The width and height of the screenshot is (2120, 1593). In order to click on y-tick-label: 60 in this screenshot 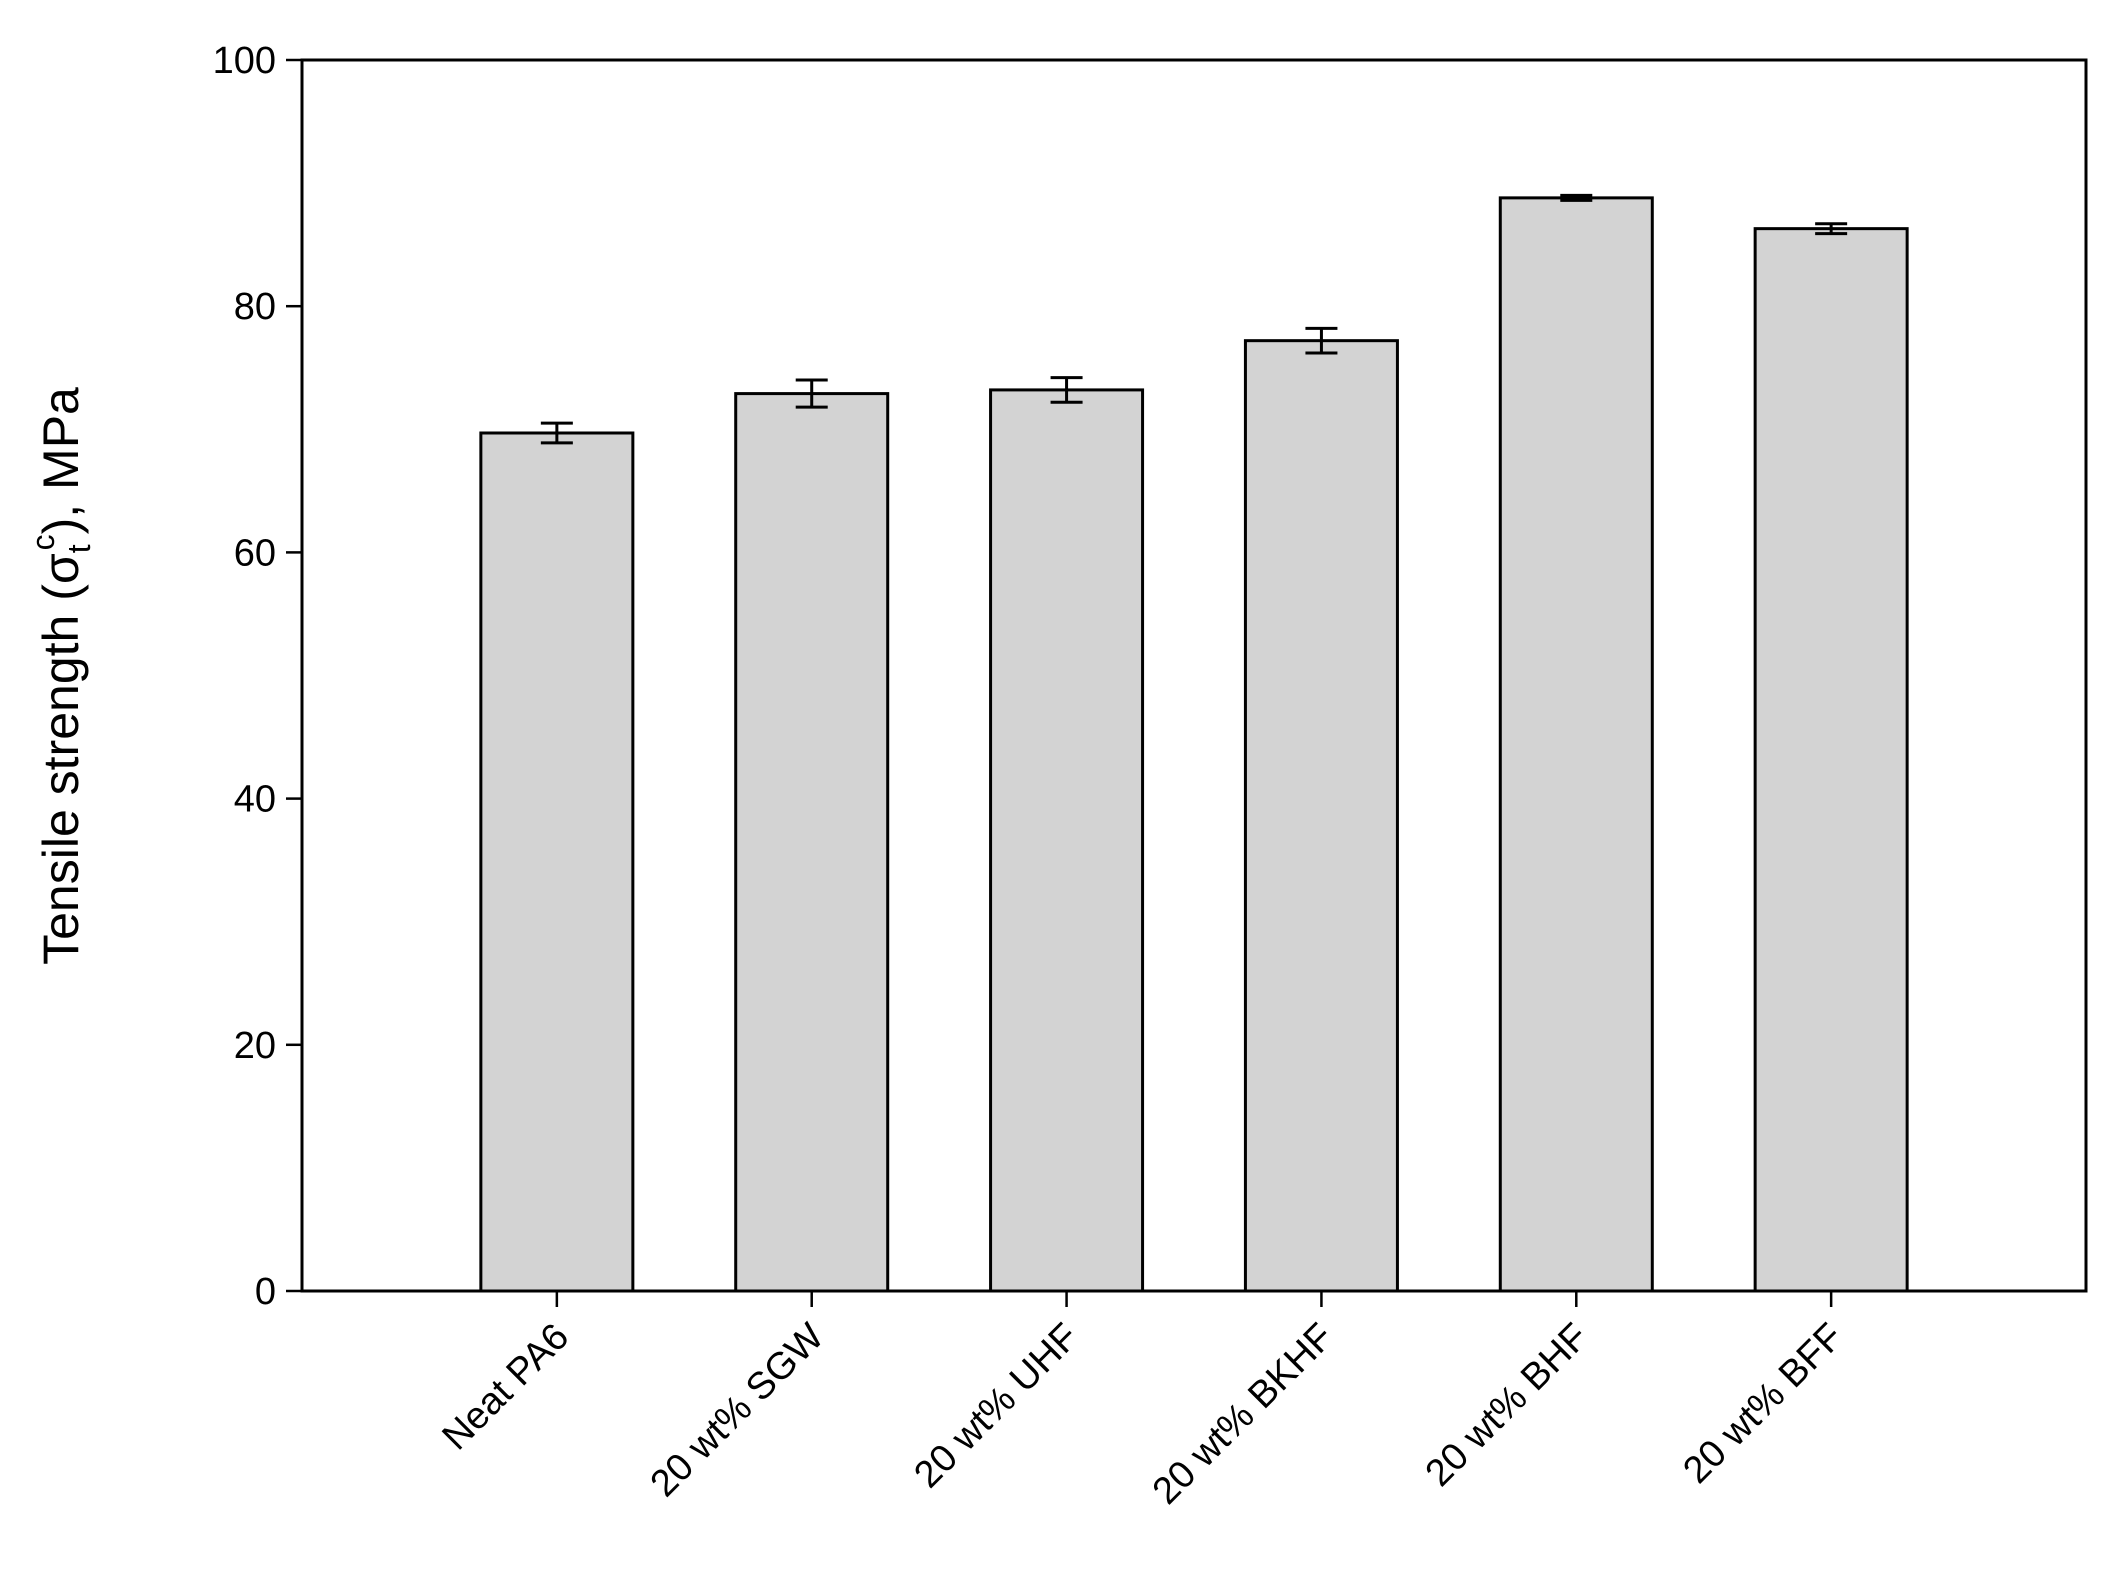, I will do `click(255, 553)`.